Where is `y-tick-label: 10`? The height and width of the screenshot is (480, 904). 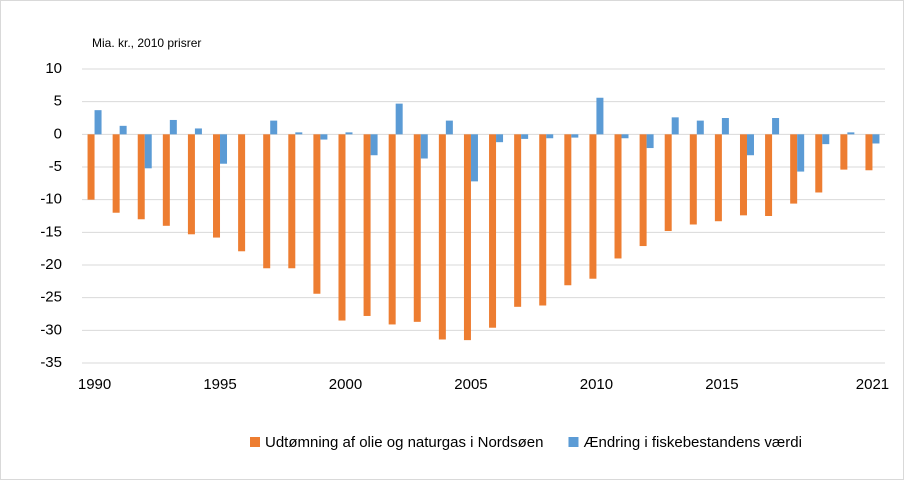 y-tick-label: 10 is located at coordinates (53, 68).